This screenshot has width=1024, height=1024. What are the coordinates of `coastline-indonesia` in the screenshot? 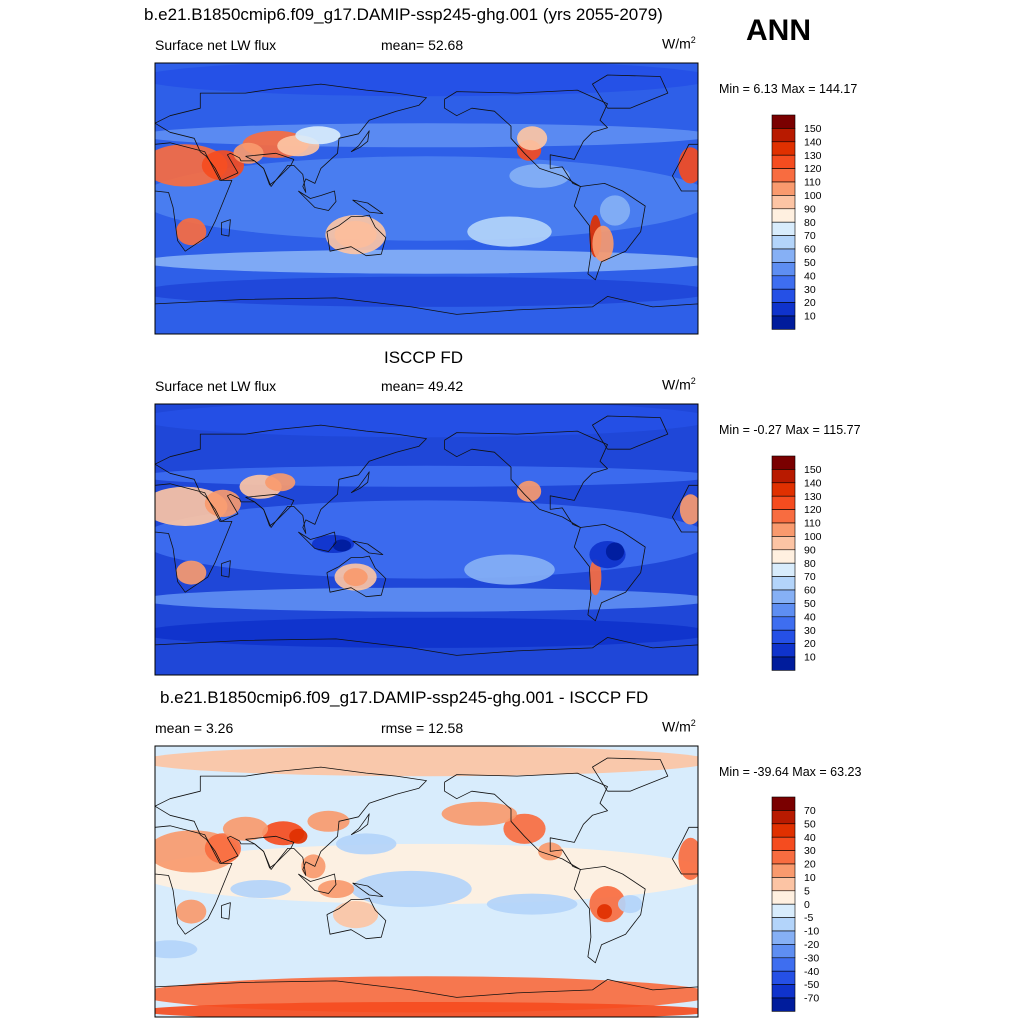 It's located at (317, 200).